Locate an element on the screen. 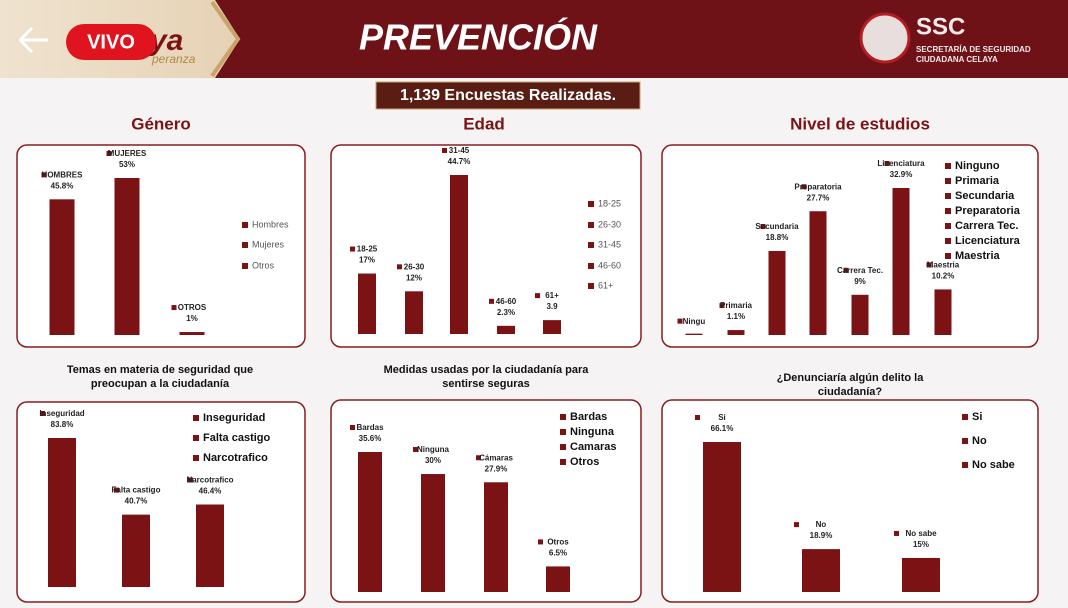 This screenshot has width=1068, height=608. chart-title: Edad is located at coordinates (484, 123).